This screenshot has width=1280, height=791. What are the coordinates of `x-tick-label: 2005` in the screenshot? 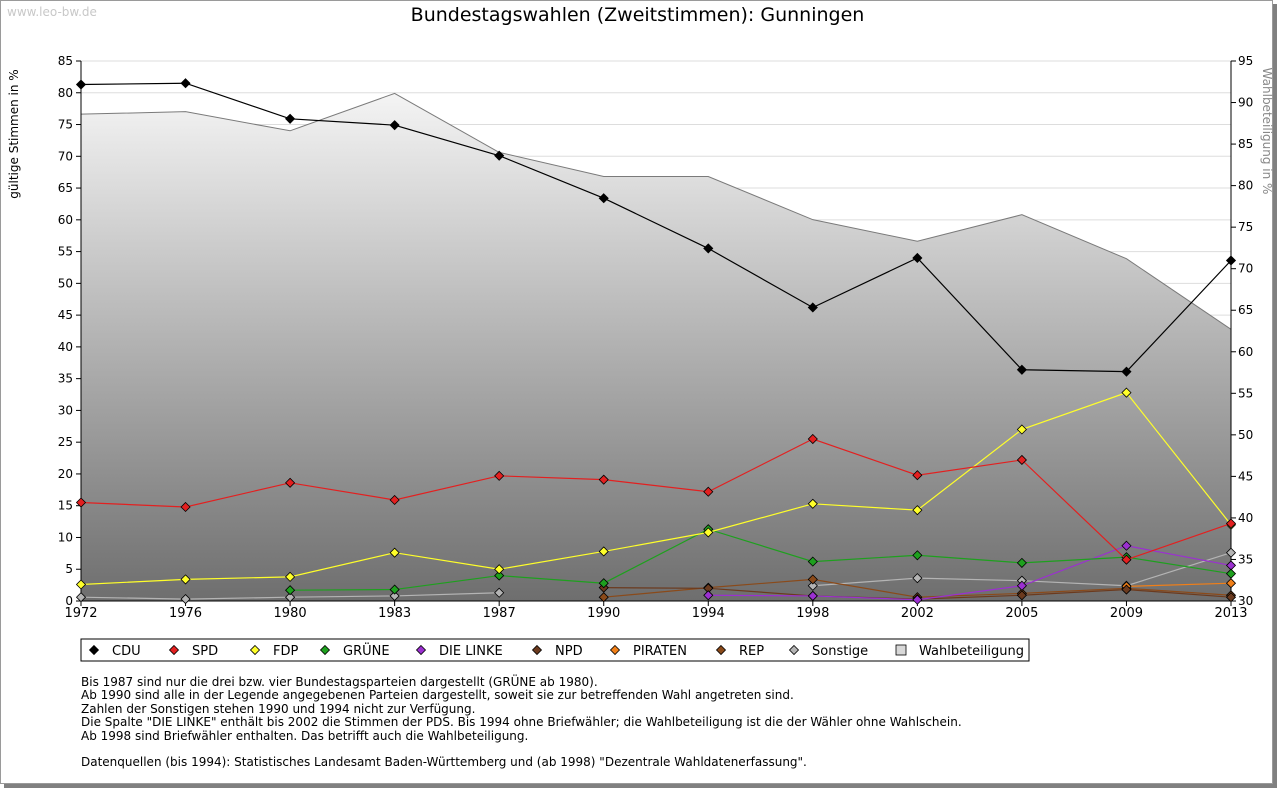 It's located at (1021, 613).